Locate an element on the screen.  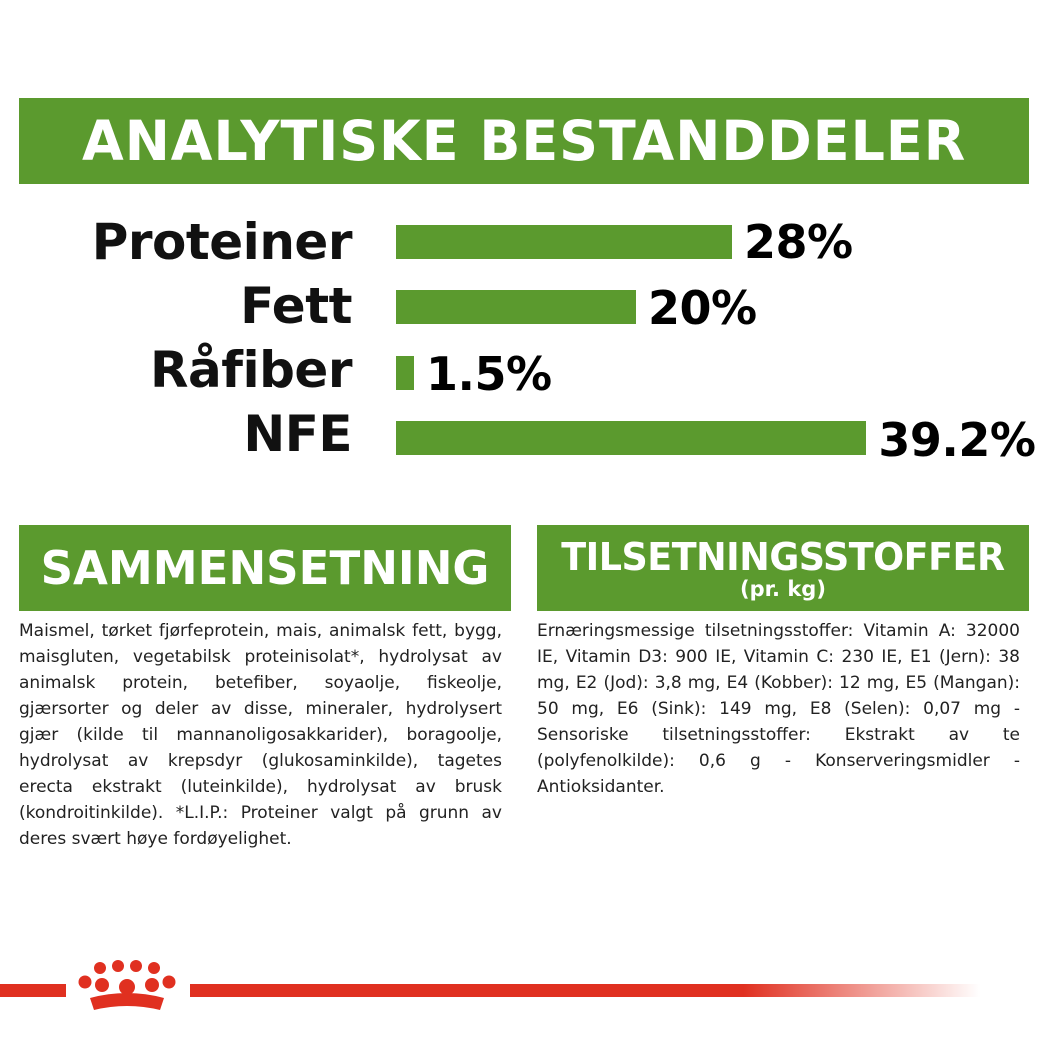
additives-title: TILSETNINGSSTOFFER is located at coordinates (783, 557).